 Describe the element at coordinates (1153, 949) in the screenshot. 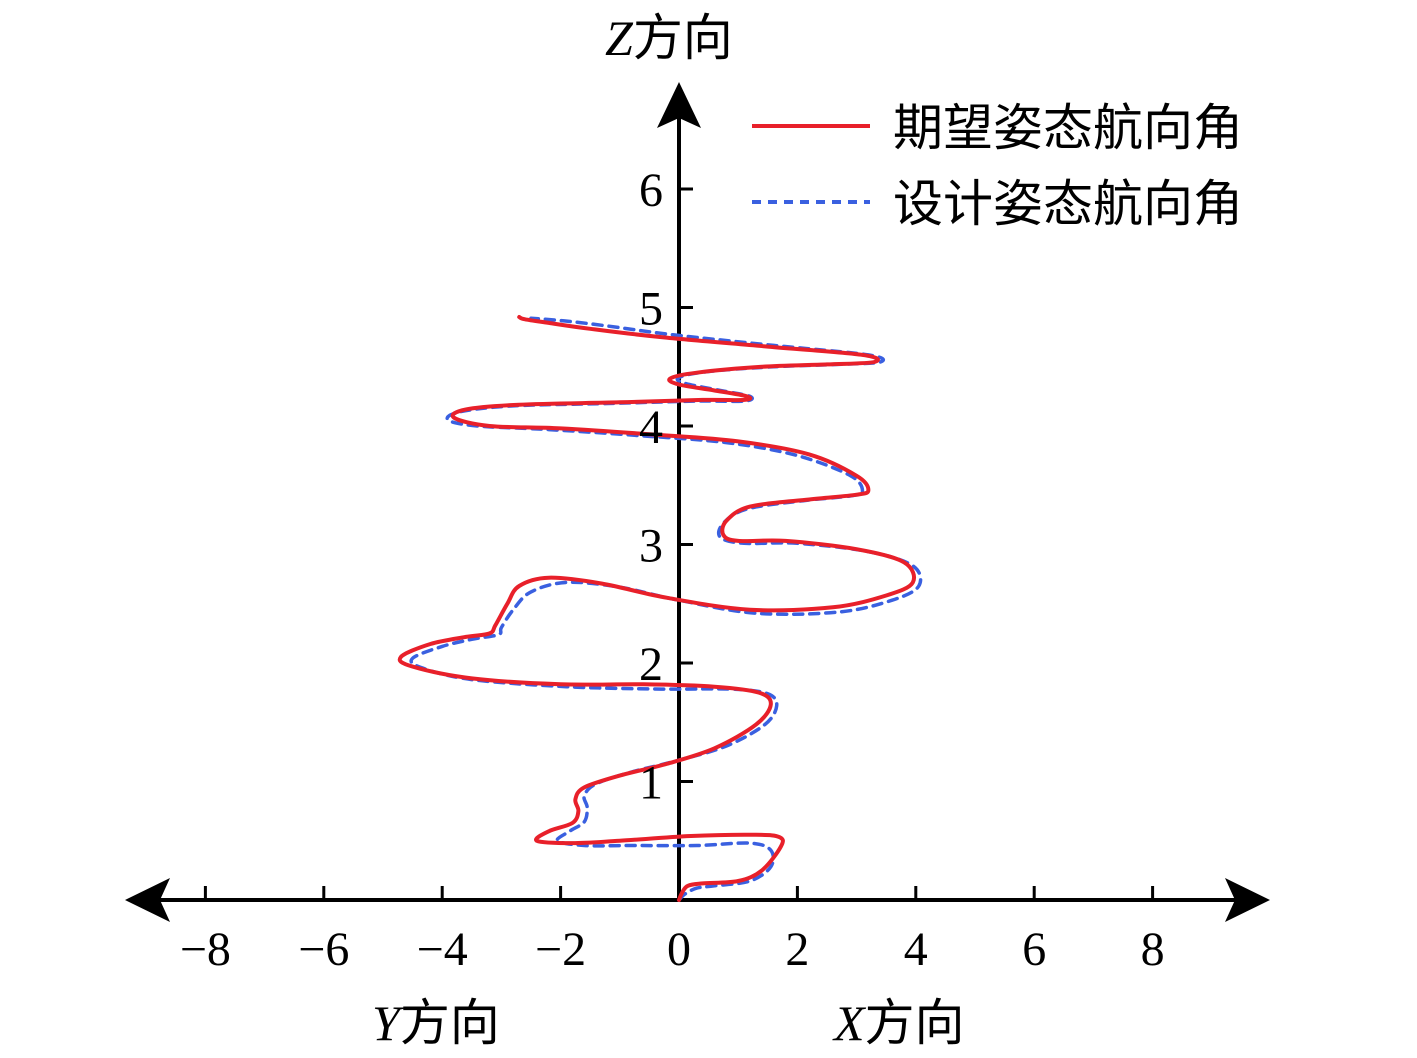

I see `x-tick-label: 8` at that location.